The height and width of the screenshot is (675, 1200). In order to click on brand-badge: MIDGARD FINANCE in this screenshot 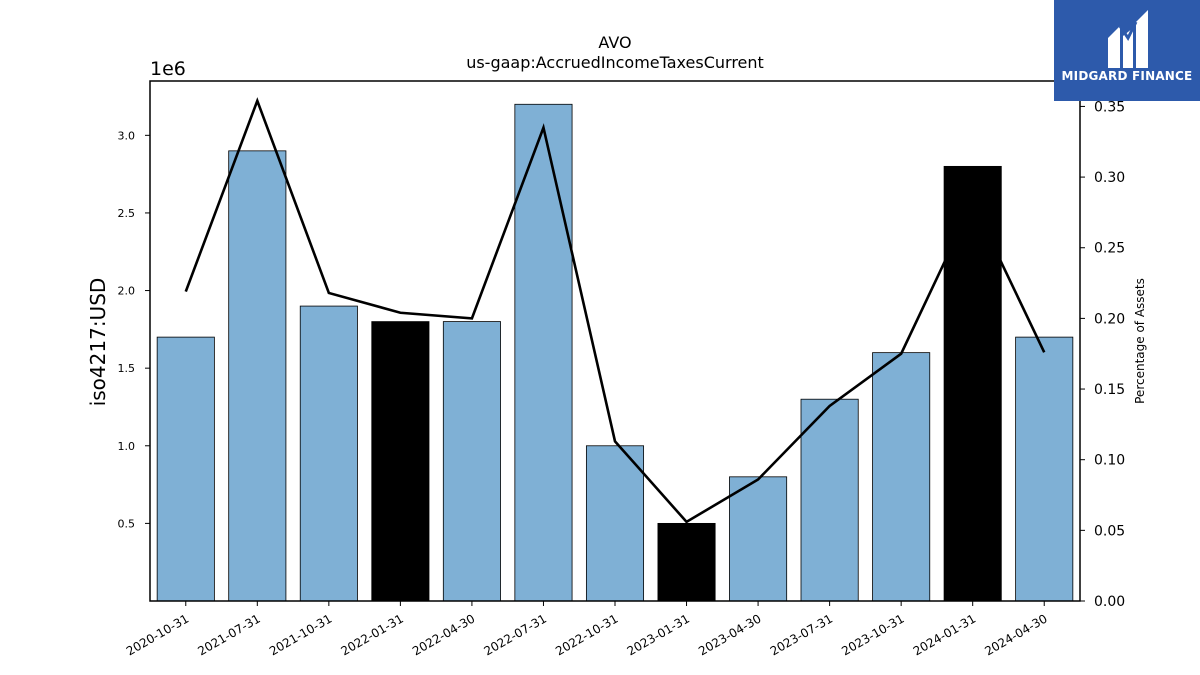, I will do `click(1127, 50)`.